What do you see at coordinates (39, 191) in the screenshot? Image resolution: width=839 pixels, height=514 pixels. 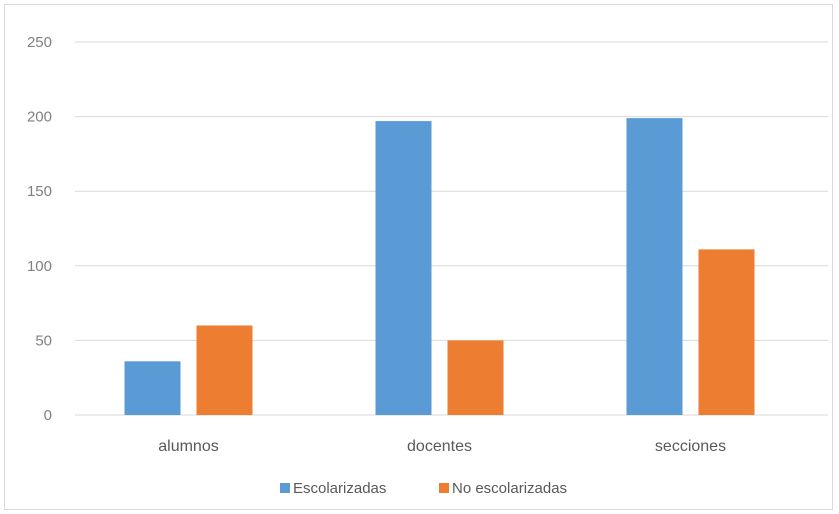 I see `y-tick-label: 150` at bounding box center [39, 191].